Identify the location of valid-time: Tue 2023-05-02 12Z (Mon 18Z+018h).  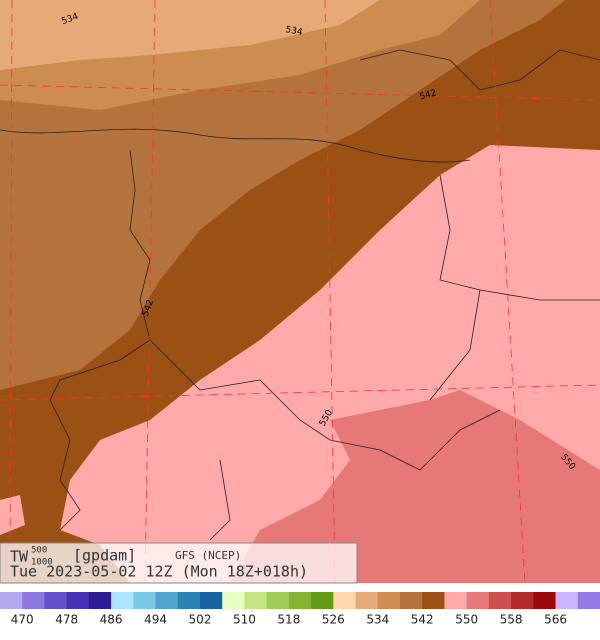
(159, 572).